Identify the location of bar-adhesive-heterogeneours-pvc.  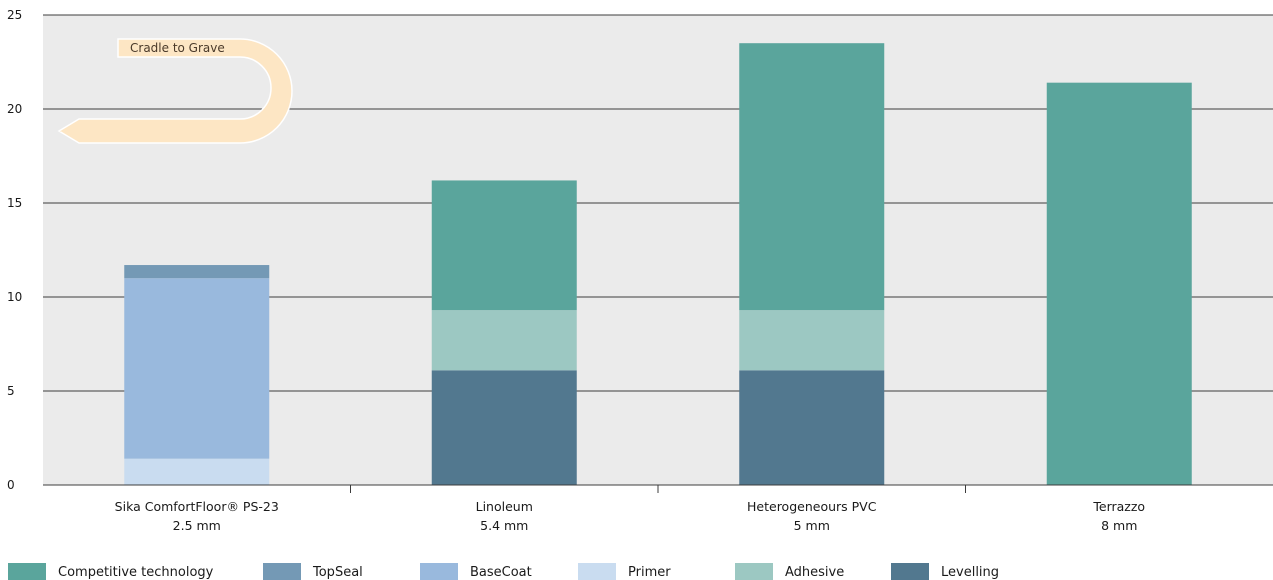
(812, 340).